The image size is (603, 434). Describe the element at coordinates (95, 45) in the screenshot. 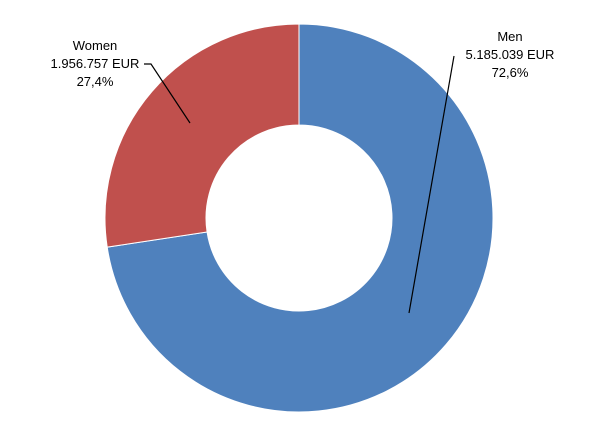

I see `slice-label-women-name: Women` at that location.